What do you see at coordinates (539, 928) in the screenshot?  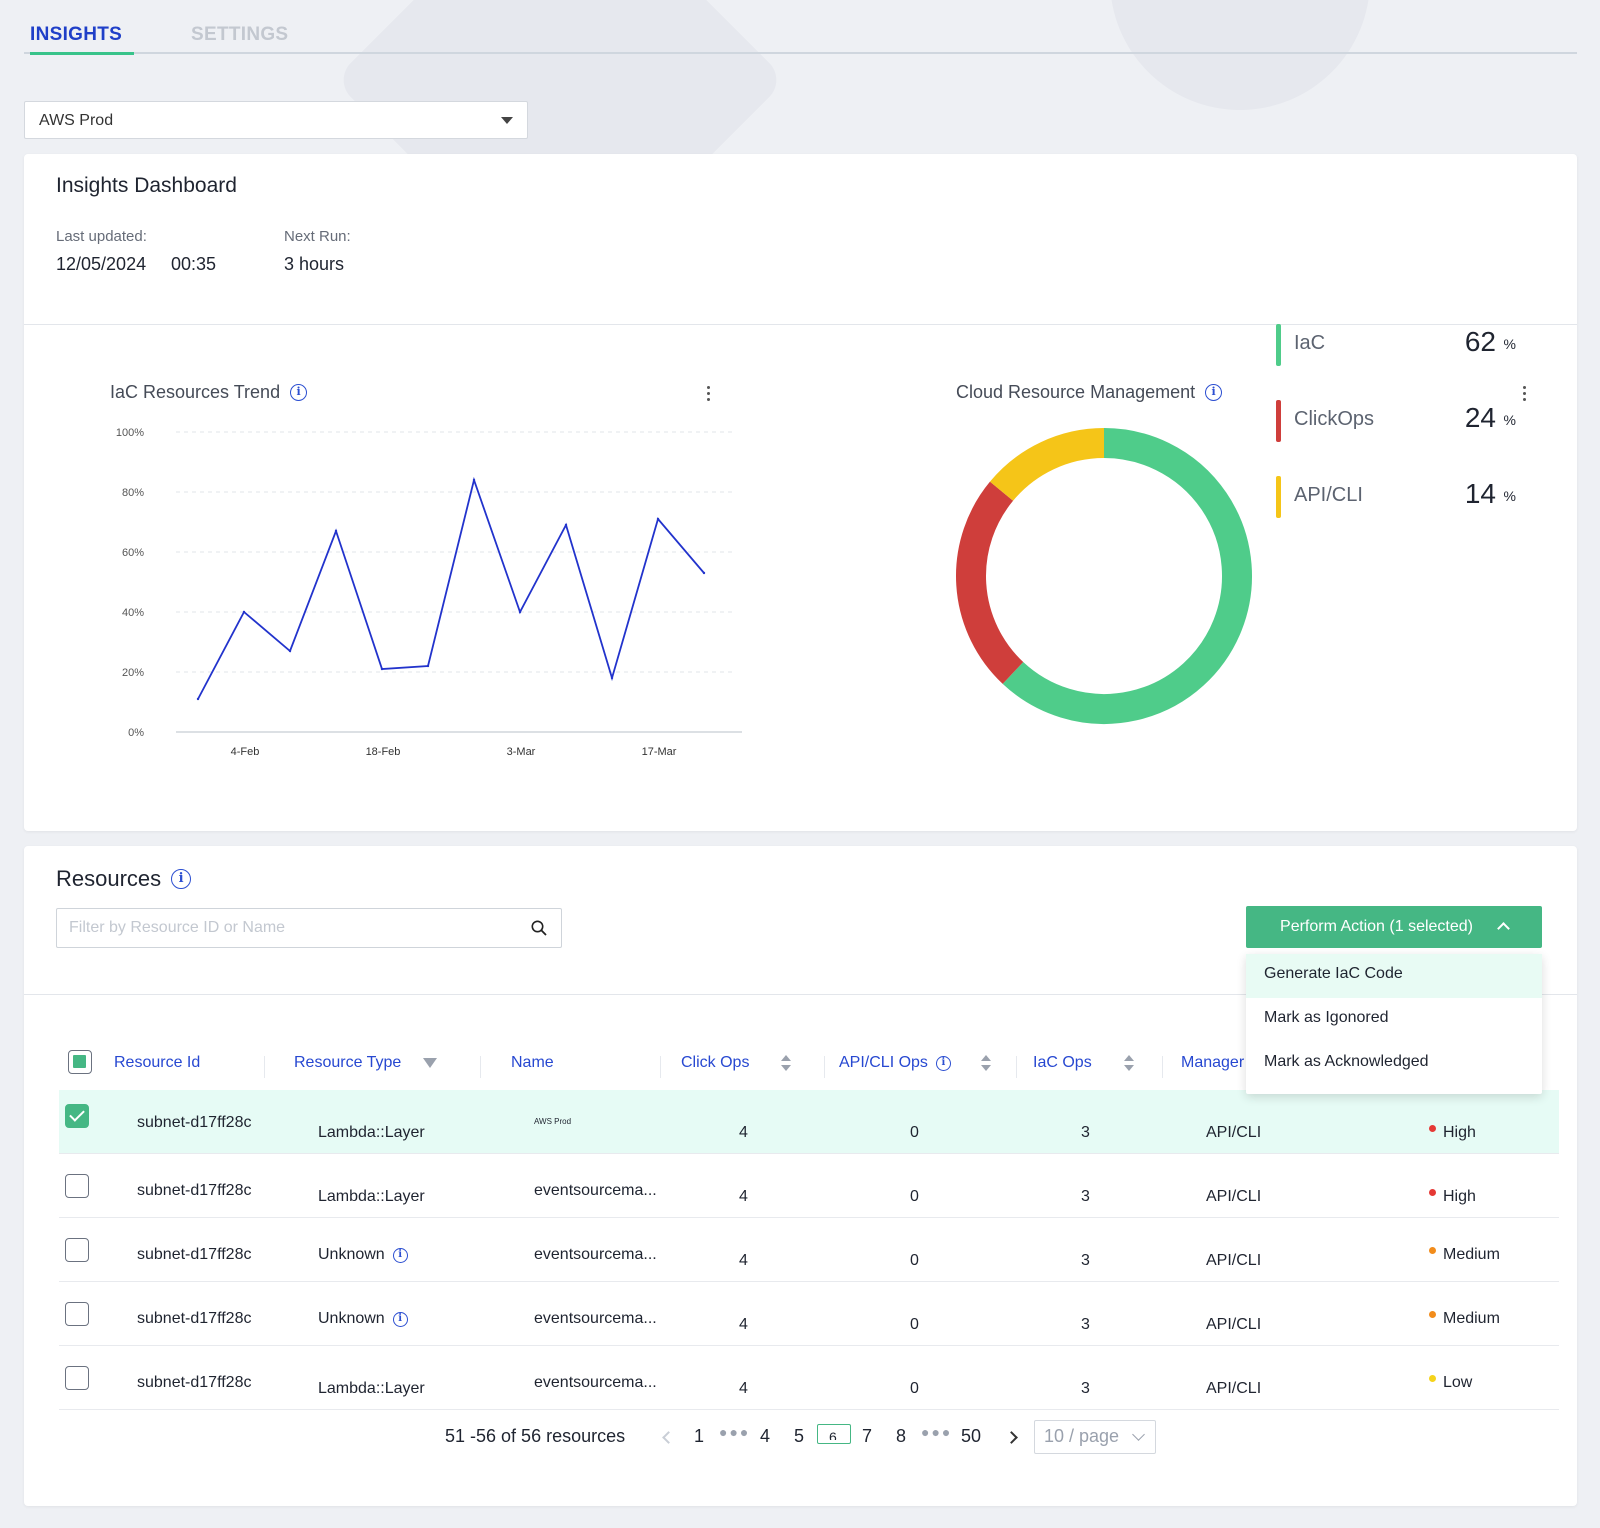 I see `search-icon` at bounding box center [539, 928].